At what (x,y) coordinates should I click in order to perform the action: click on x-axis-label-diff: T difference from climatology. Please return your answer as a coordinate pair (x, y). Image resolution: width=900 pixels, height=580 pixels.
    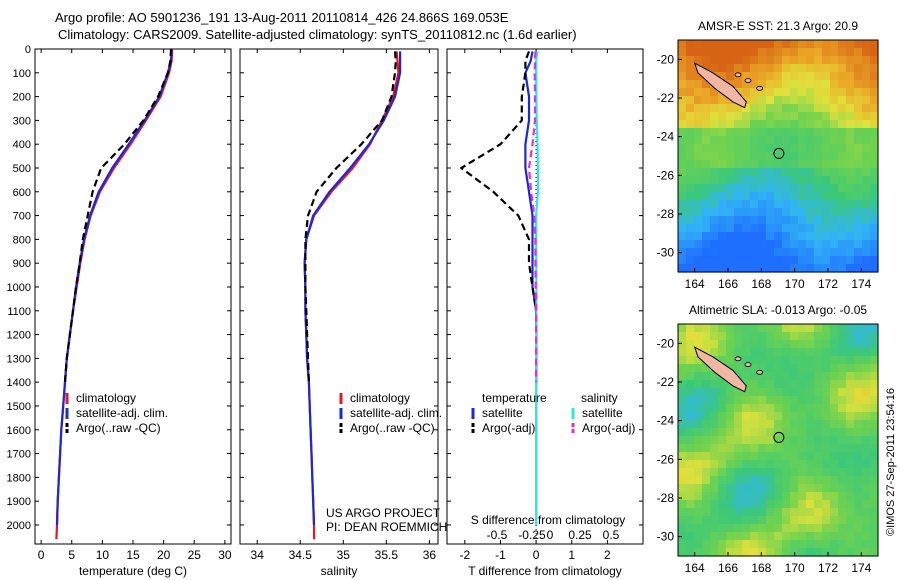
    Looking at the image, I should click on (545, 571).